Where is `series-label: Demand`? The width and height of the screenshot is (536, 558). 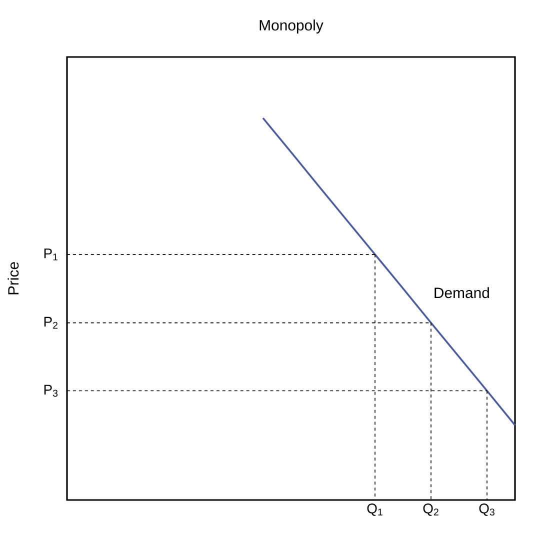 series-label: Demand is located at coordinates (461, 292).